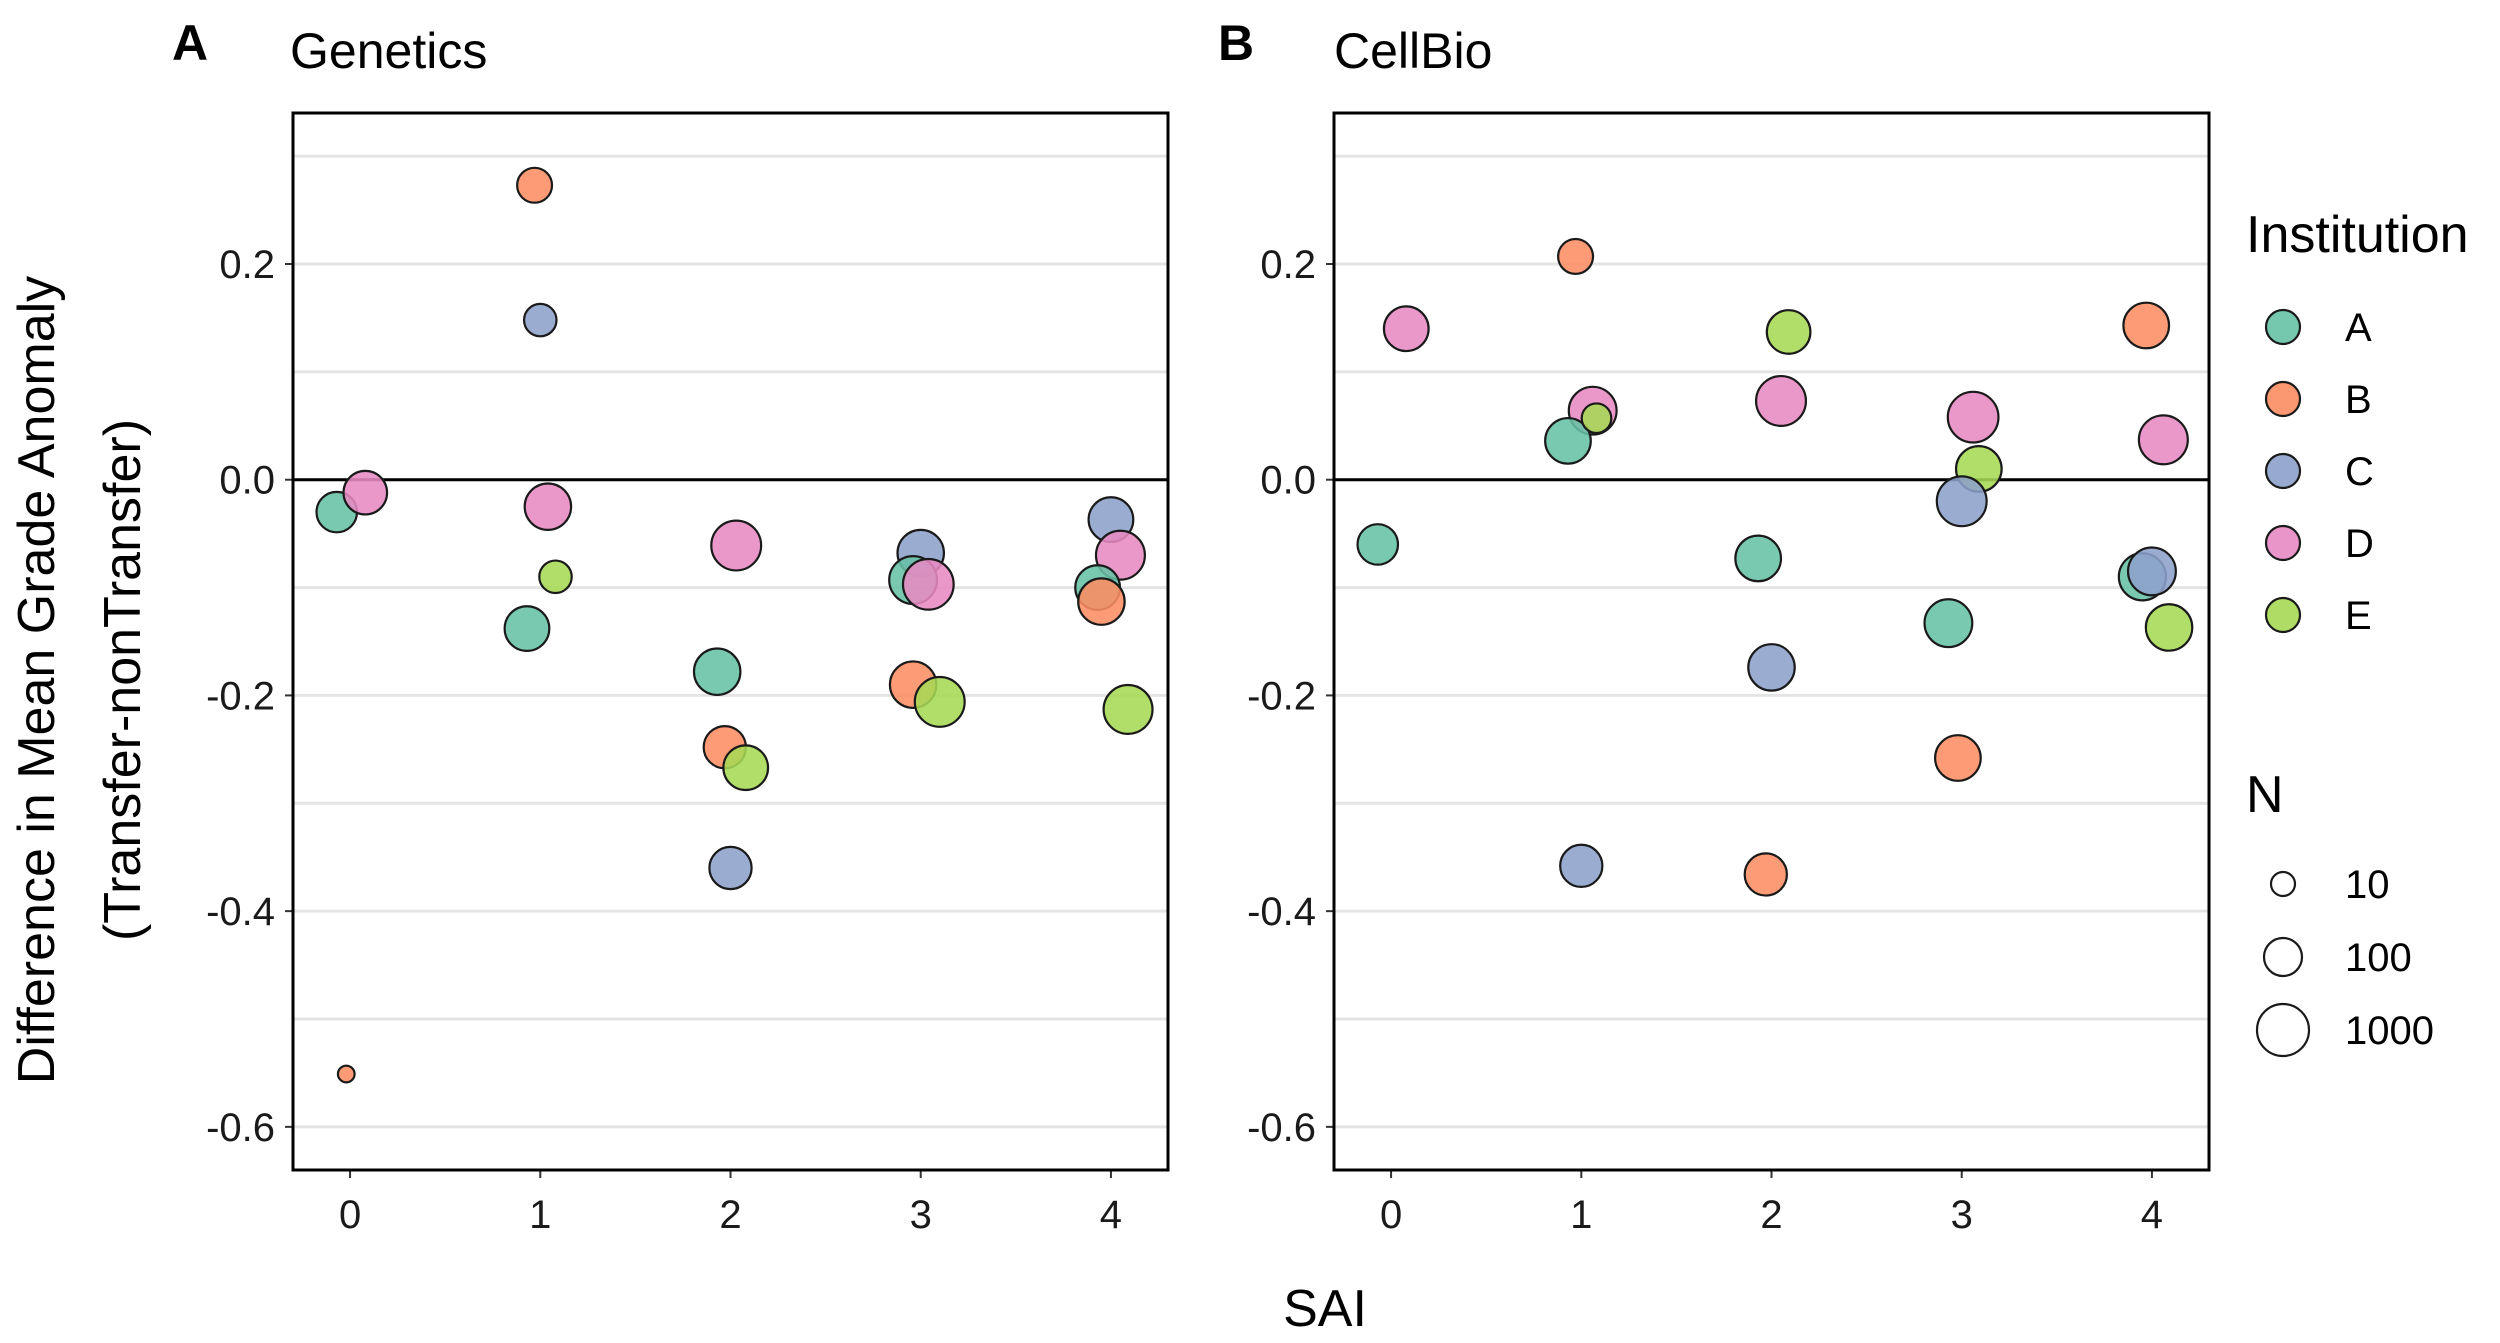  I want to click on panel-title-cellbio: CellBio, so click(1413, 51).